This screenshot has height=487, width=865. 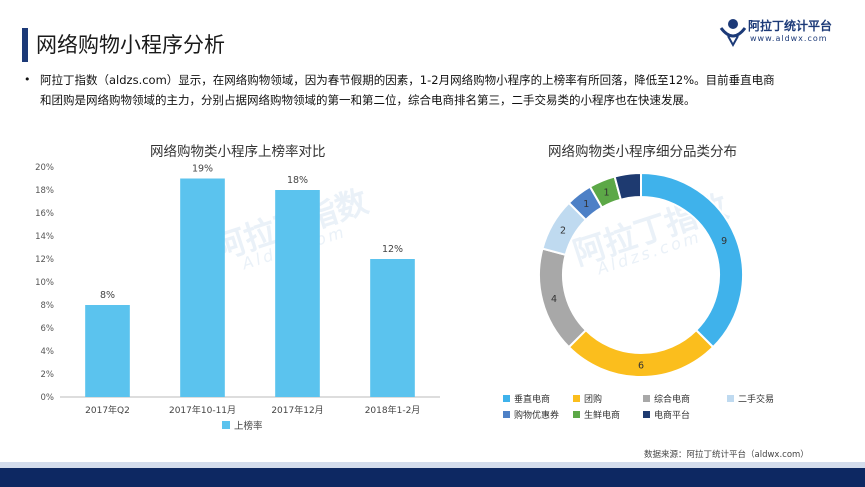 I want to click on footer-gradient, so click(x=432, y=465).